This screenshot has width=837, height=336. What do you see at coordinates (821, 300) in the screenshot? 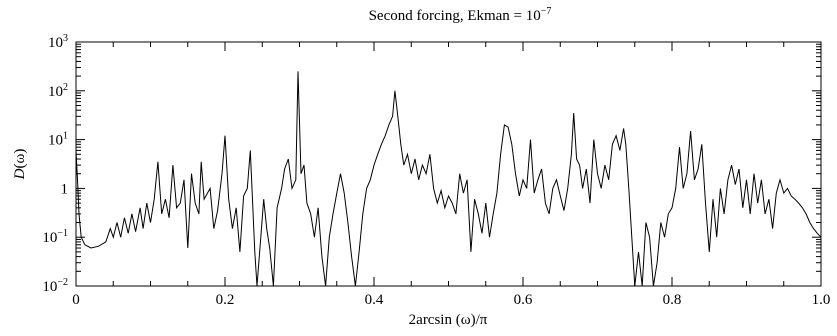
I see `x-tick-label: 1.0` at bounding box center [821, 300].